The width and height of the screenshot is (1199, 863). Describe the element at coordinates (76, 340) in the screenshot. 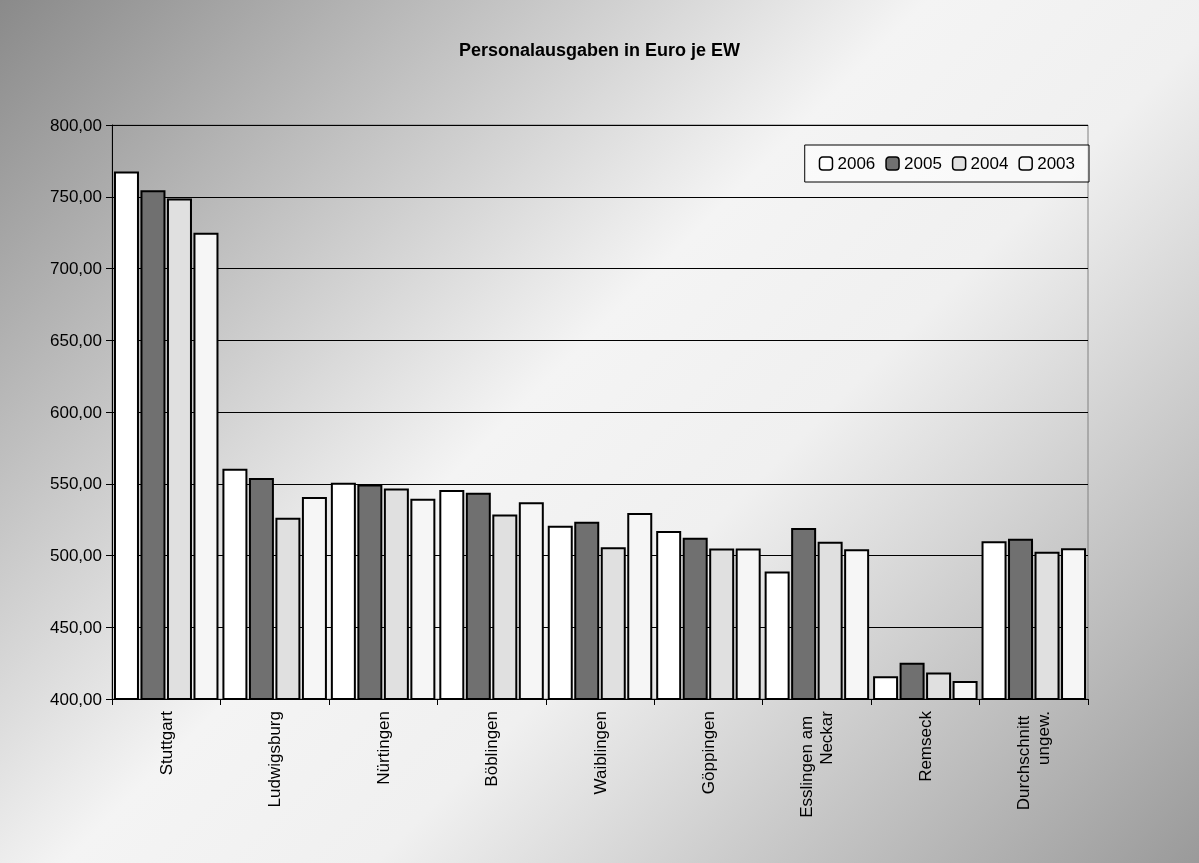

I see `y-tick-label: 650,00` at that location.